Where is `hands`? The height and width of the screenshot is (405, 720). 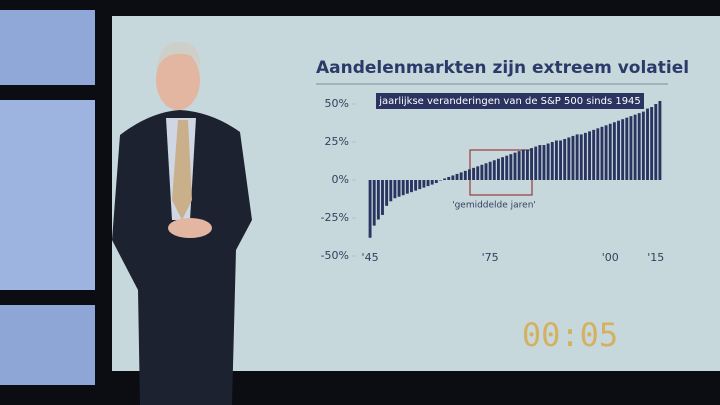 hands is located at coordinates (190, 228).